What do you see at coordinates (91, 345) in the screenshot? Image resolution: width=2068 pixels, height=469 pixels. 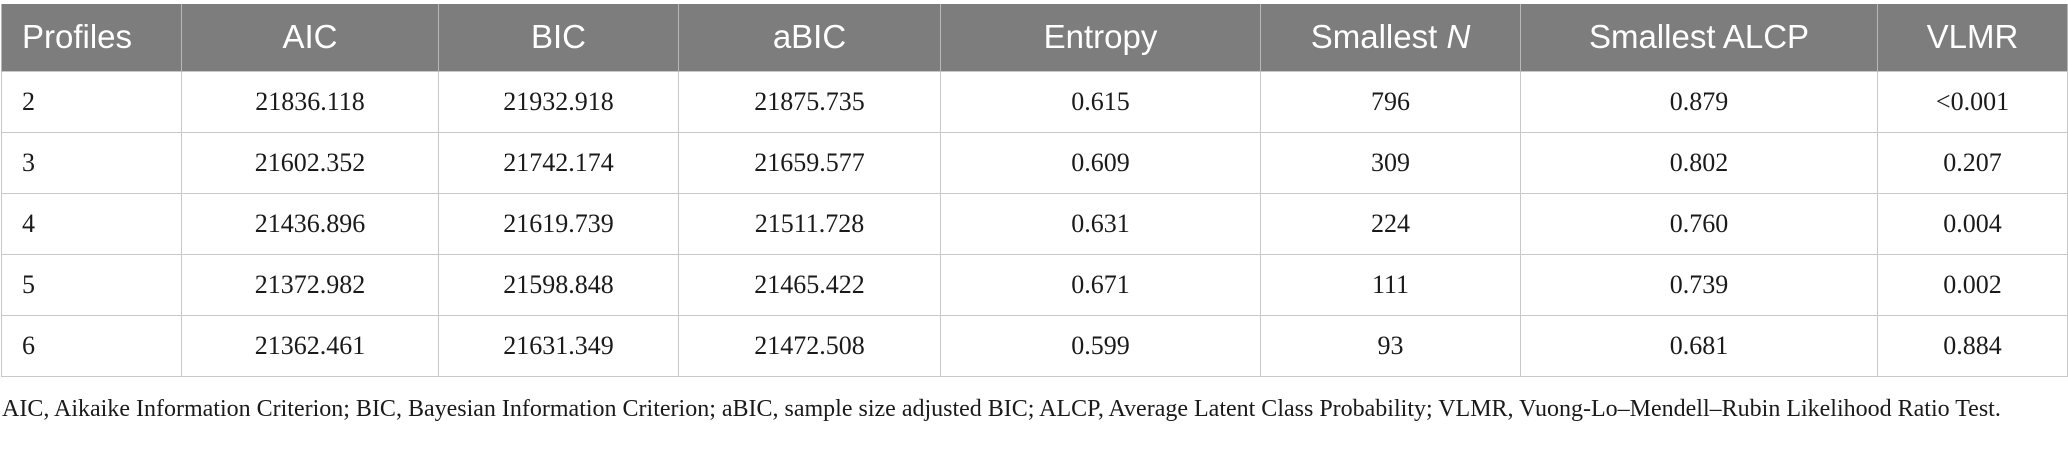 I see `cell-profiles: 6` at bounding box center [91, 345].